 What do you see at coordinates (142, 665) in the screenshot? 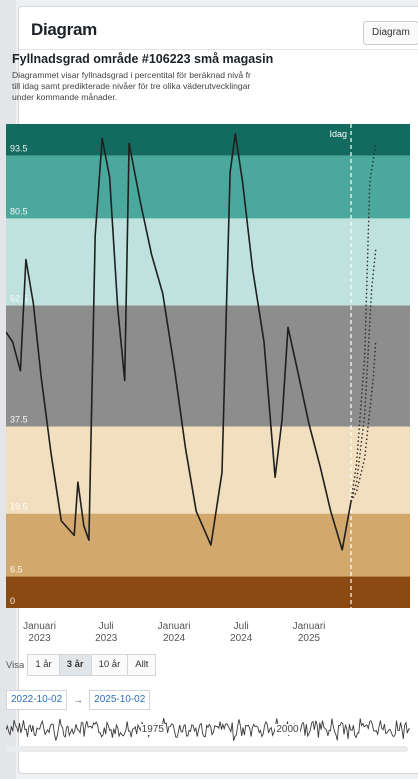
I see `range-button-all: Allt` at bounding box center [142, 665].